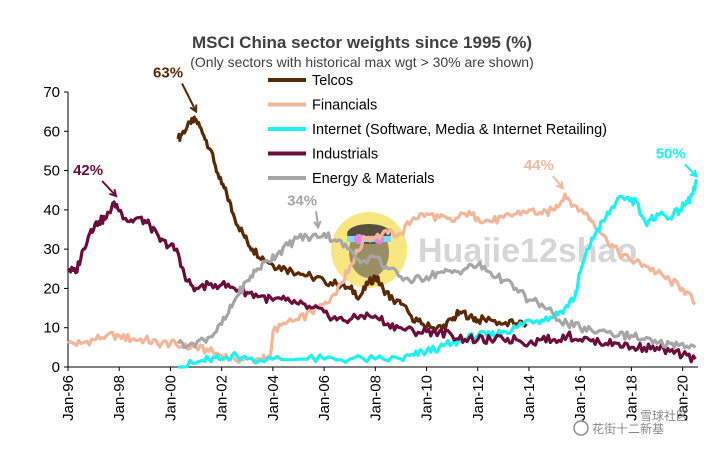 This screenshot has height=458, width=720. Describe the element at coordinates (628, 428) in the screenshot. I see `watermark-footer-text: 花街十二新基` at that location.